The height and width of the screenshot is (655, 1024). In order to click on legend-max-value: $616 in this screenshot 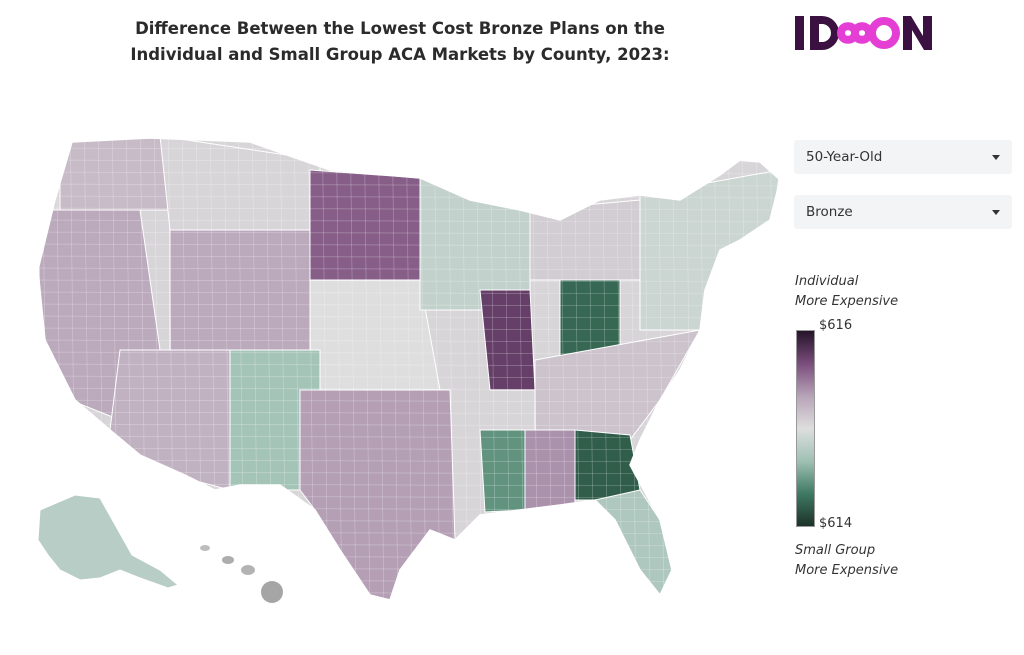, I will do `click(836, 325)`.